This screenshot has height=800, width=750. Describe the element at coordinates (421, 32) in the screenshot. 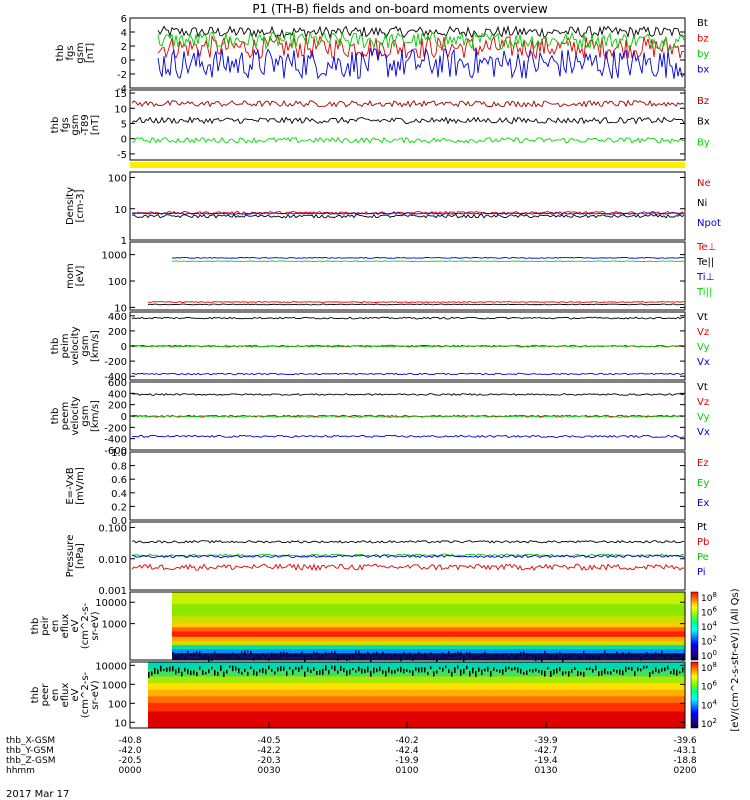

I see `series-line-Bt` at that location.